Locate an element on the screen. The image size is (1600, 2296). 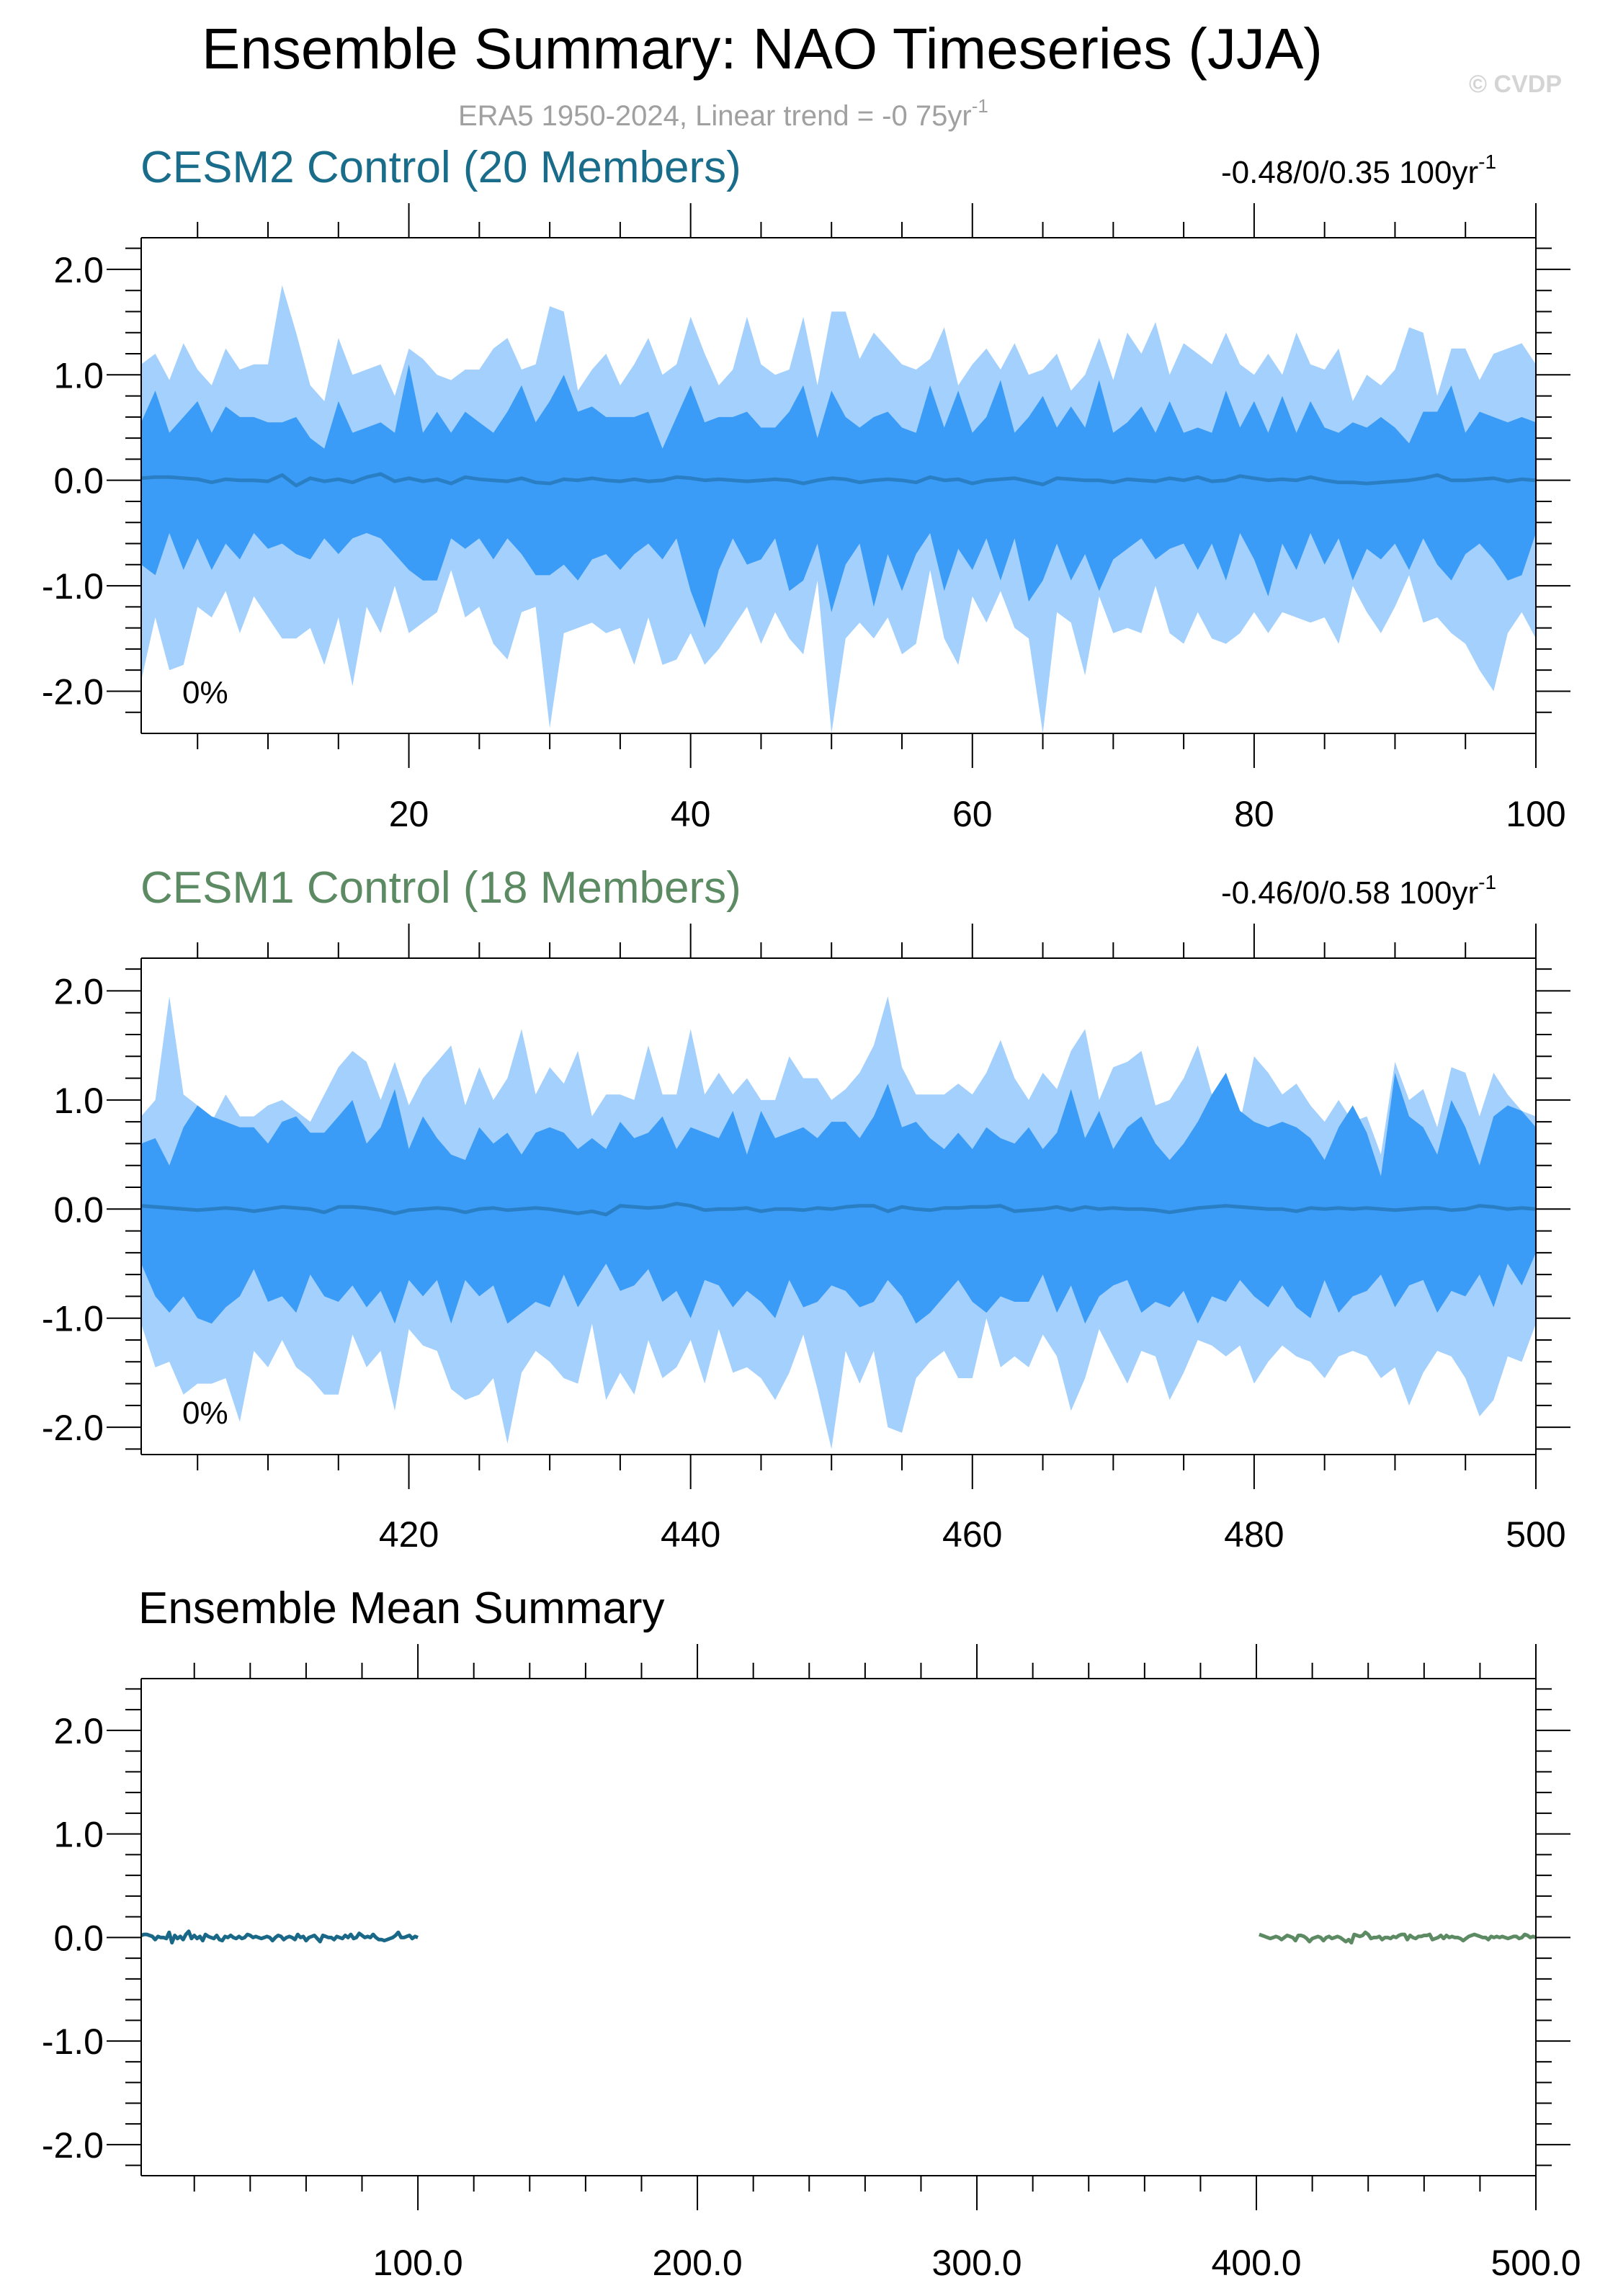
figure-subtitle: ERA5 1950-2024, Linear trend = -0 75yr-1 is located at coordinates (723, 114).